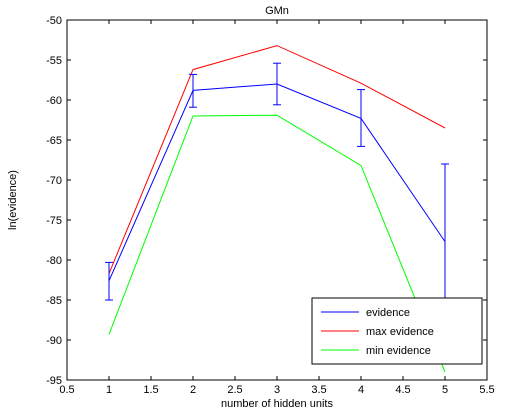  I want to click on y-tick-label: -70, so click(54, 181).